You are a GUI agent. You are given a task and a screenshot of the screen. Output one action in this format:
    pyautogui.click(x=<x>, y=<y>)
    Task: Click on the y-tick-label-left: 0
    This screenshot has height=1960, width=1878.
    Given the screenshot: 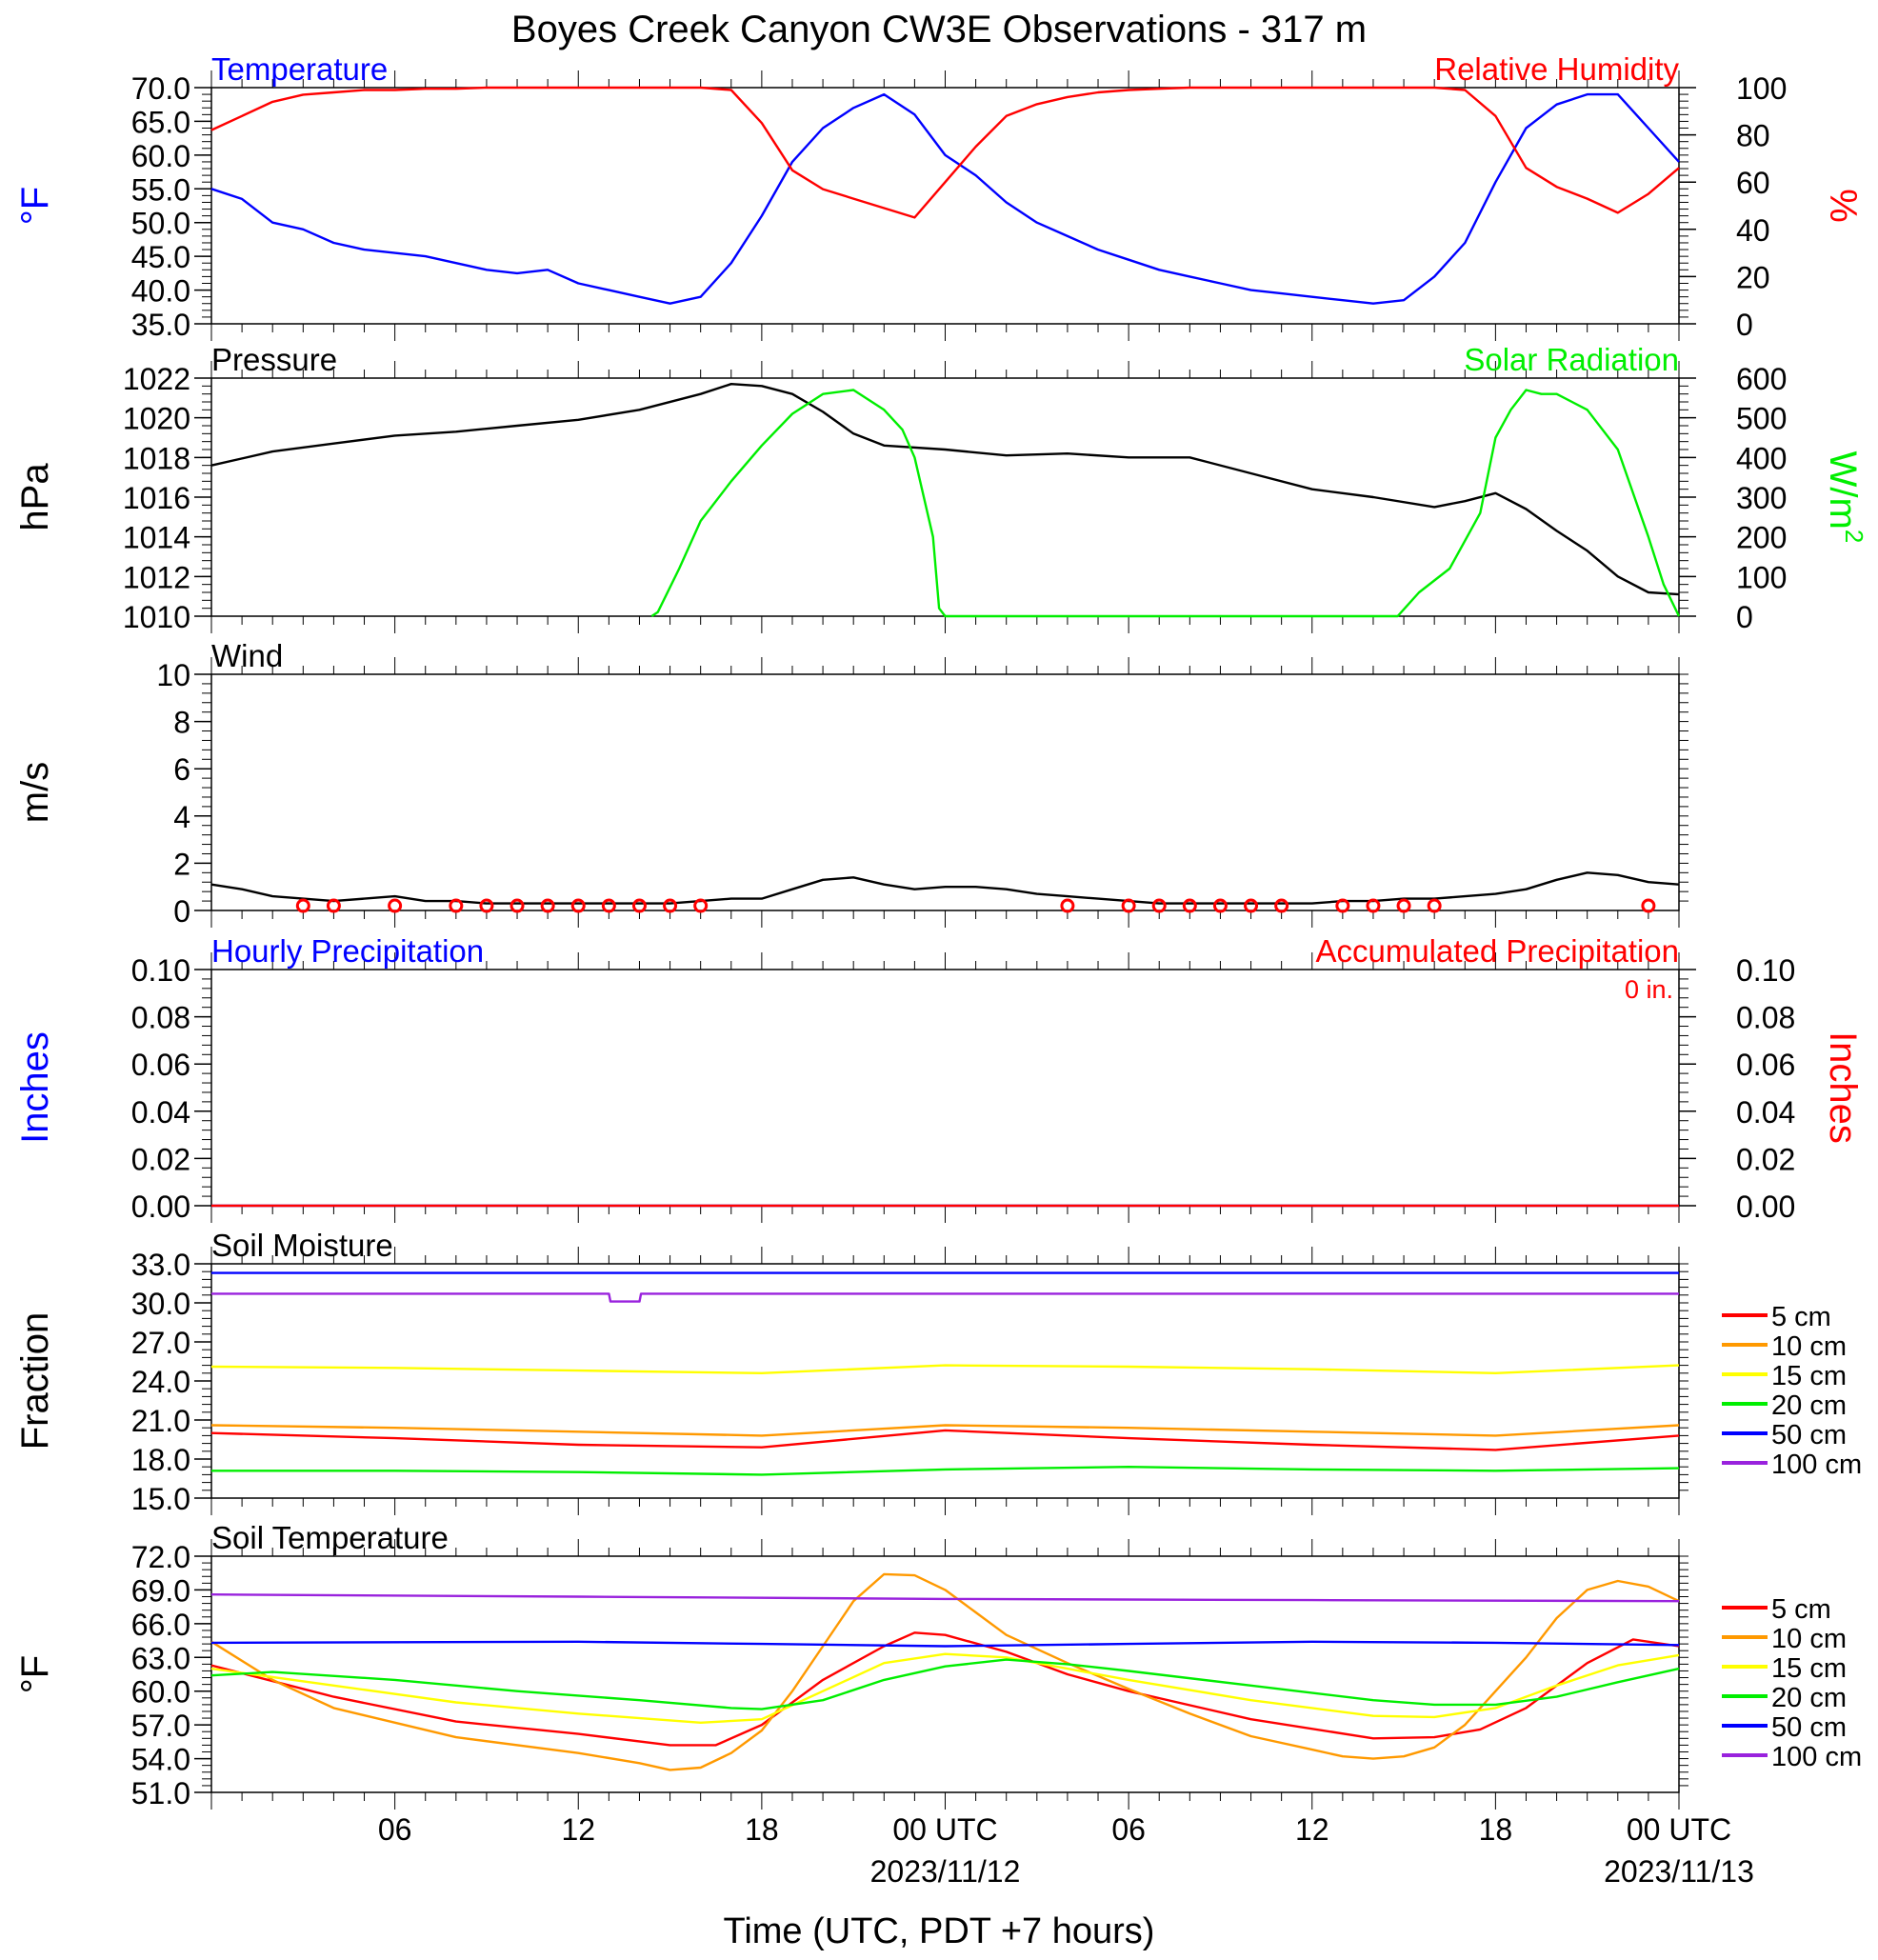 What is the action you would take?
    pyautogui.click(x=181, y=911)
    